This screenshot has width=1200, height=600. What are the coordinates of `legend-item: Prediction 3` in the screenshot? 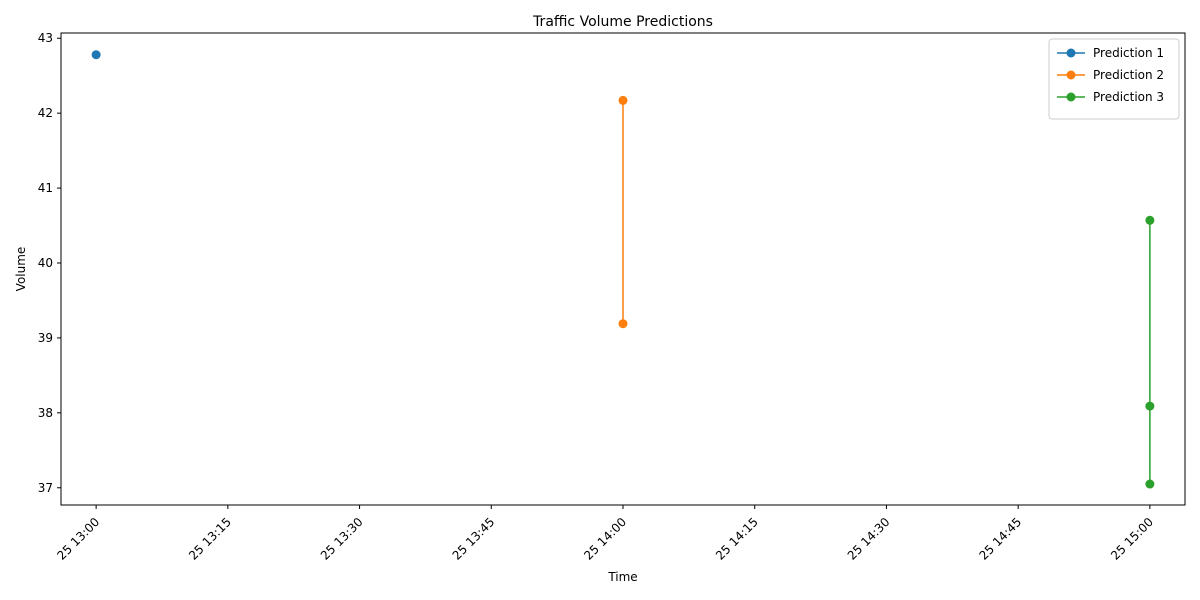 It's located at (1110, 97).